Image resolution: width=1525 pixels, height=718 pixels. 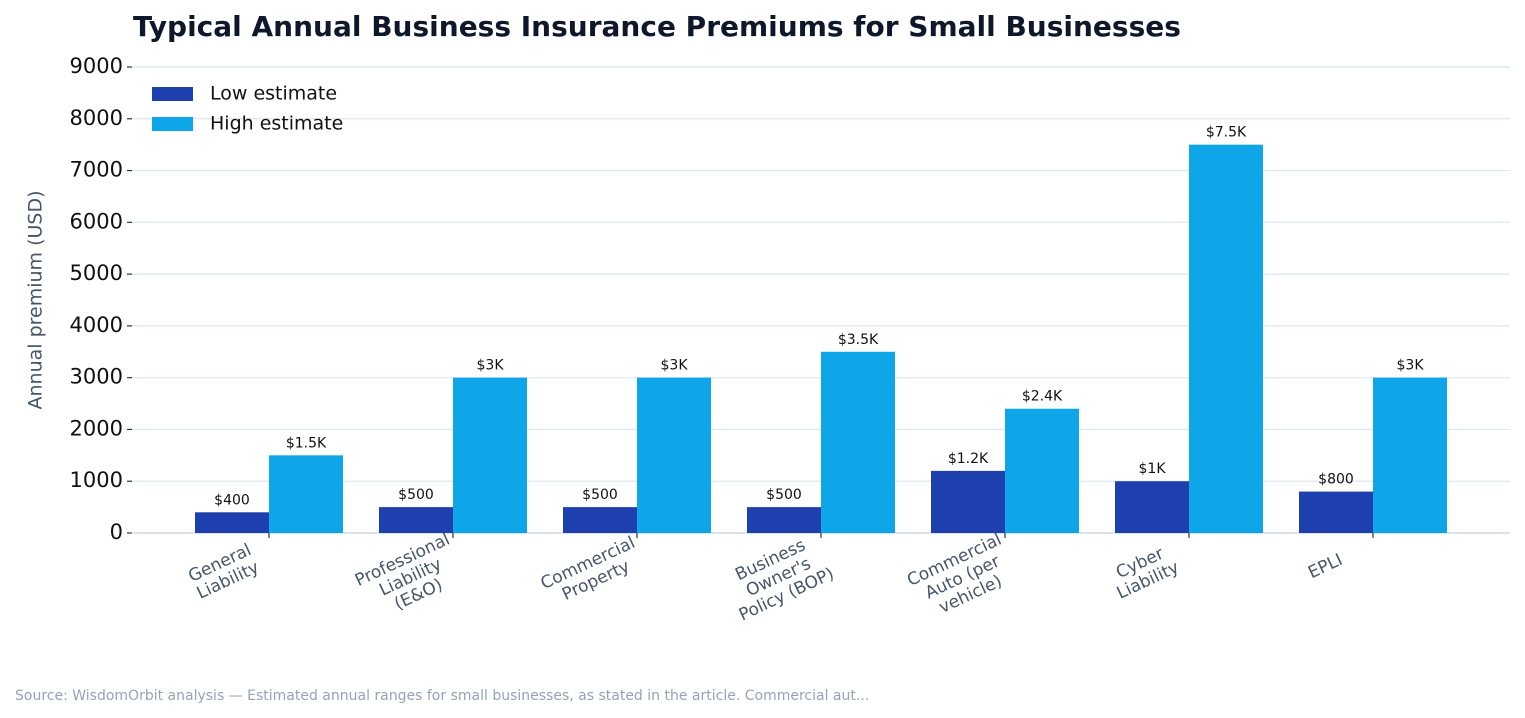 I want to click on y-tick-label: 2000, so click(x=96, y=428).